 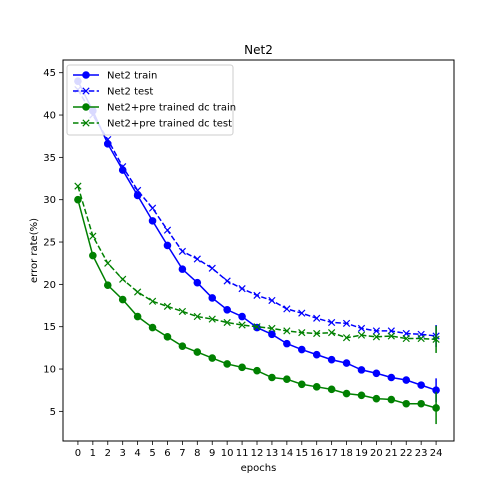 I want to click on x-tick-label: 3, so click(x=123, y=453).